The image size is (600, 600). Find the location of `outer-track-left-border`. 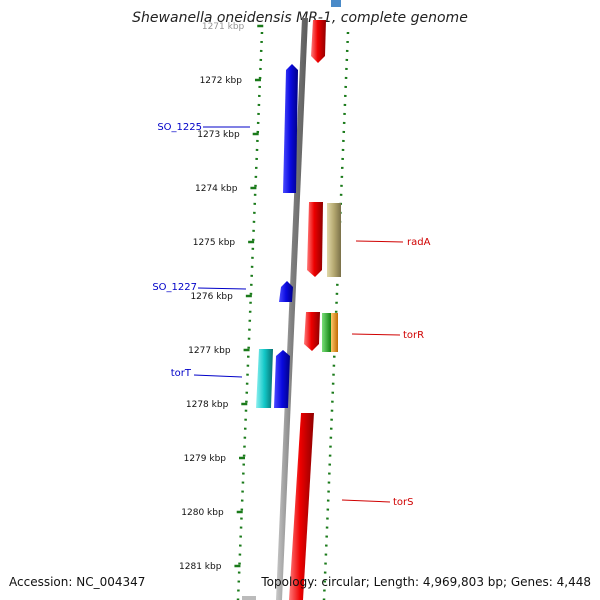

outer-track-left-border is located at coordinates (250, 315).